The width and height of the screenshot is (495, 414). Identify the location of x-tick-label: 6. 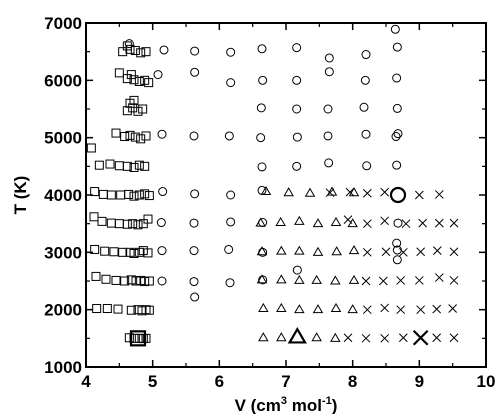
(219, 381).